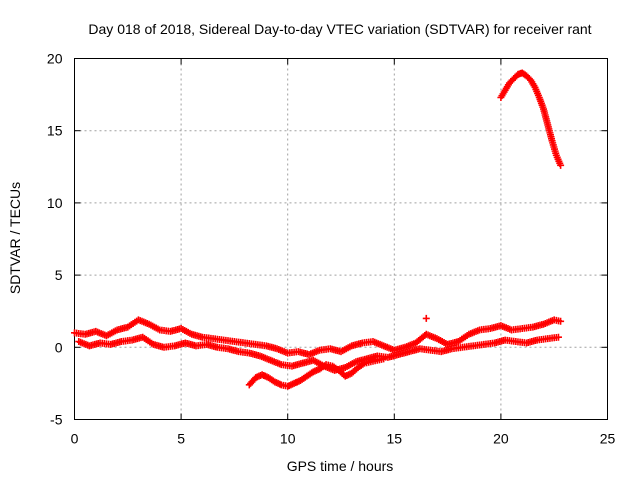 The image size is (640, 480). I want to click on x-tick-label: 5, so click(181, 439).